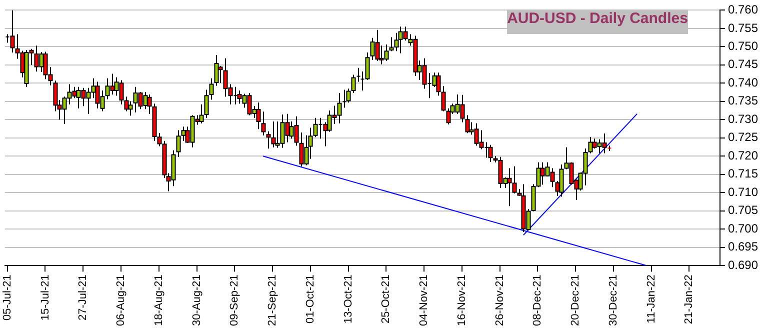 The image size is (763, 329). I want to click on y-tick-label: 0.760, so click(743, 9).